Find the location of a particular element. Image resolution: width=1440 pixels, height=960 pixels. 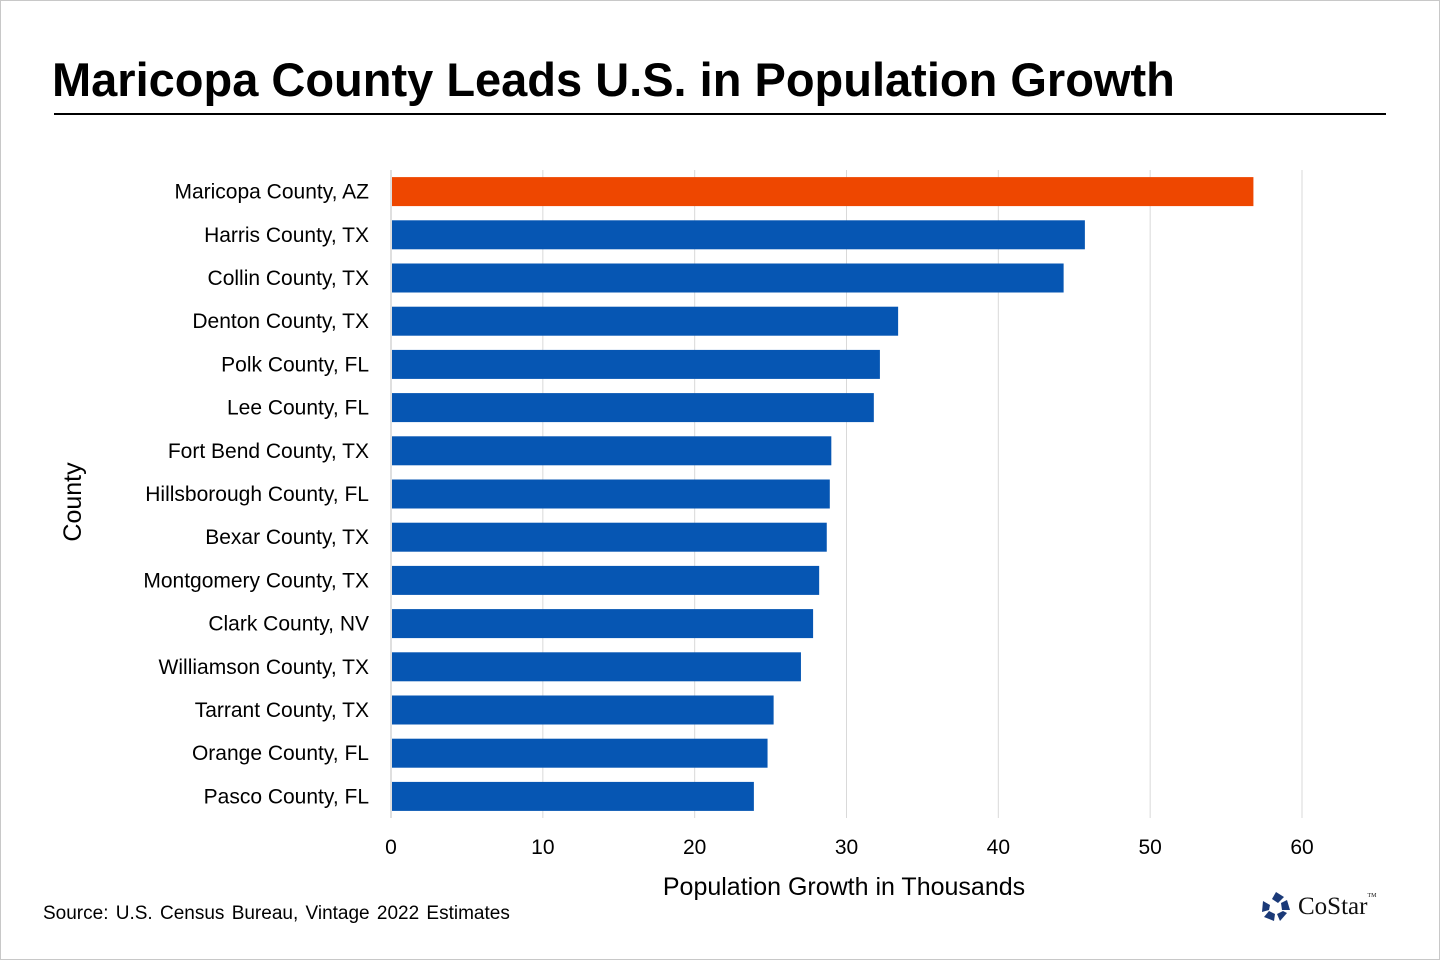

y-category-label: Orange County, FL is located at coordinates (280, 753).